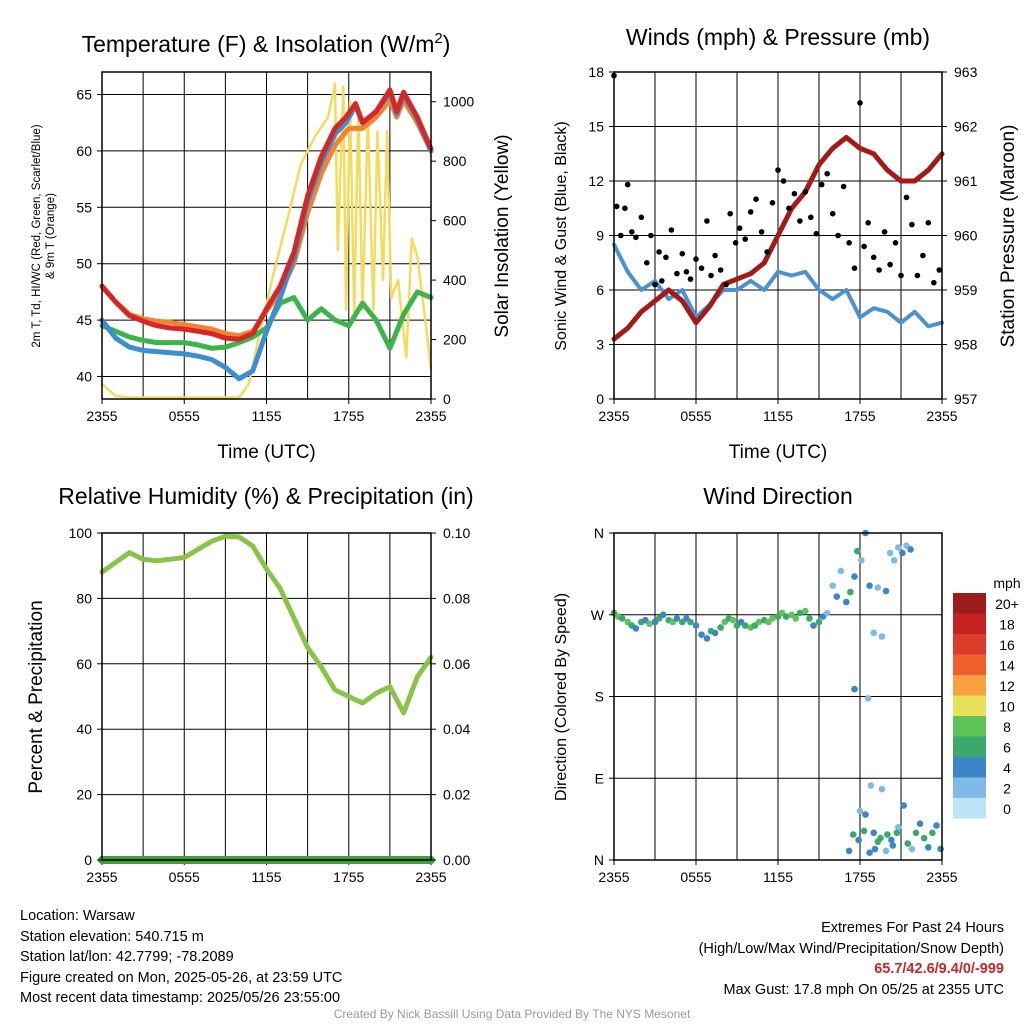 The width and height of the screenshot is (1024, 1024). I want to click on extremes-title: Extremes For Past 24 Hours, so click(912, 928).